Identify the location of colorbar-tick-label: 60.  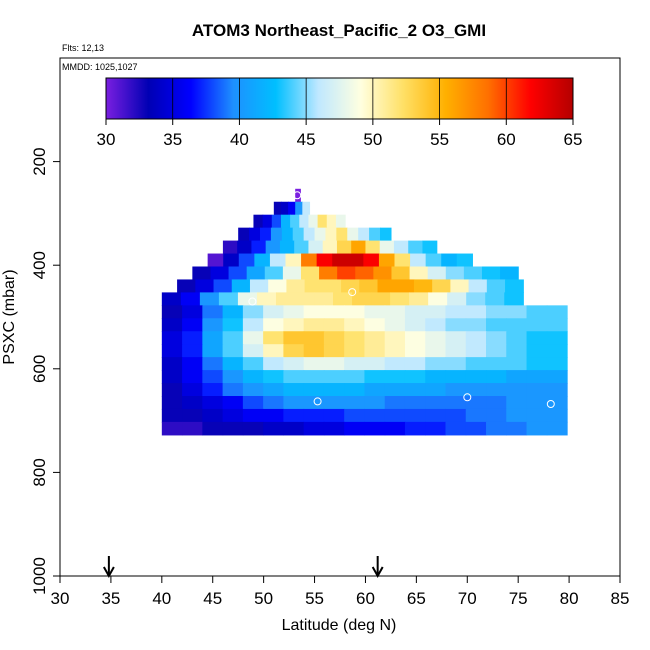
(506, 139).